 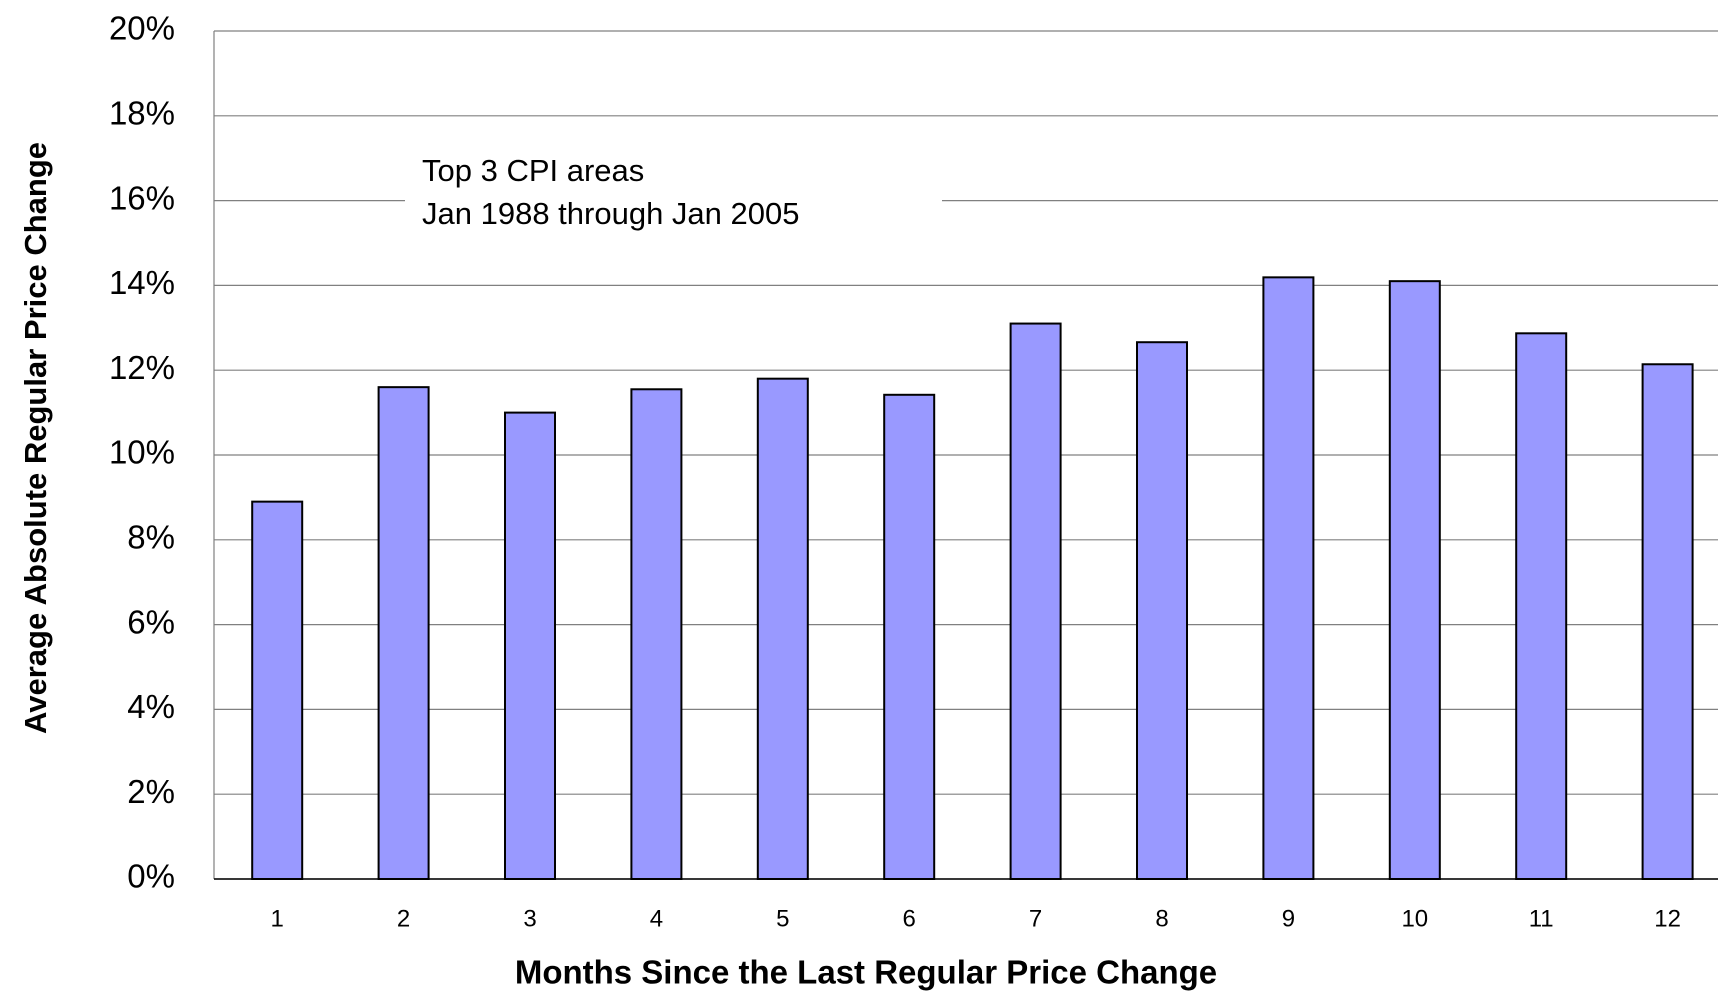 I want to click on x-tick-label: 4, so click(x=656, y=918).